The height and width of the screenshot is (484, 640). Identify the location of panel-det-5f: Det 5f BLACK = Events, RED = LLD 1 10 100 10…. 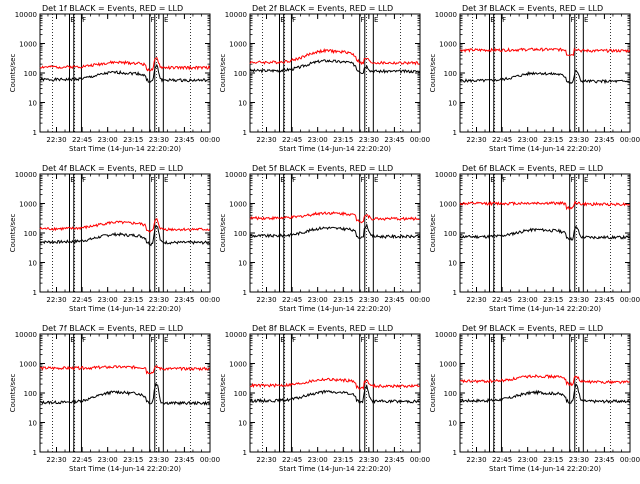
(324, 238).